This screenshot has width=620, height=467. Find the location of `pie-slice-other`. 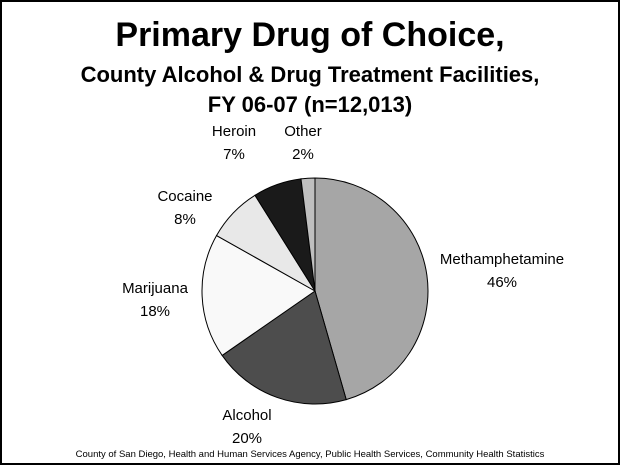

pie-slice-other is located at coordinates (308, 234).